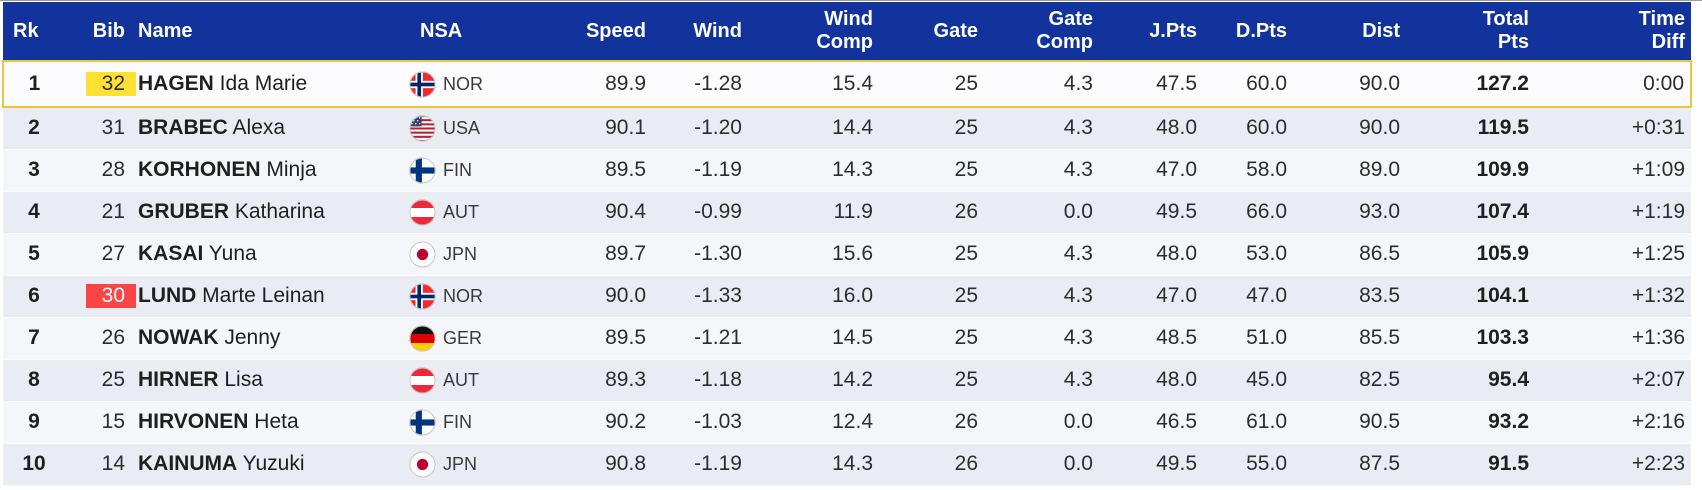 The height and width of the screenshot is (490, 1702). Describe the element at coordinates (456, 464) in the screenshot. I see `cell-nsa: JPN` at that location.